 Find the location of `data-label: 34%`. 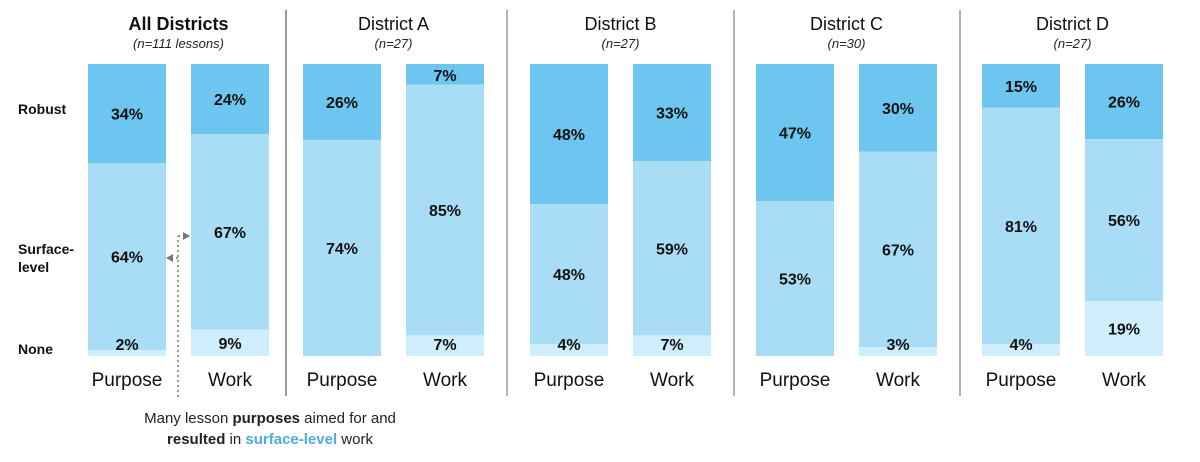

data-label: 34% is located at coordinates (127, 115).